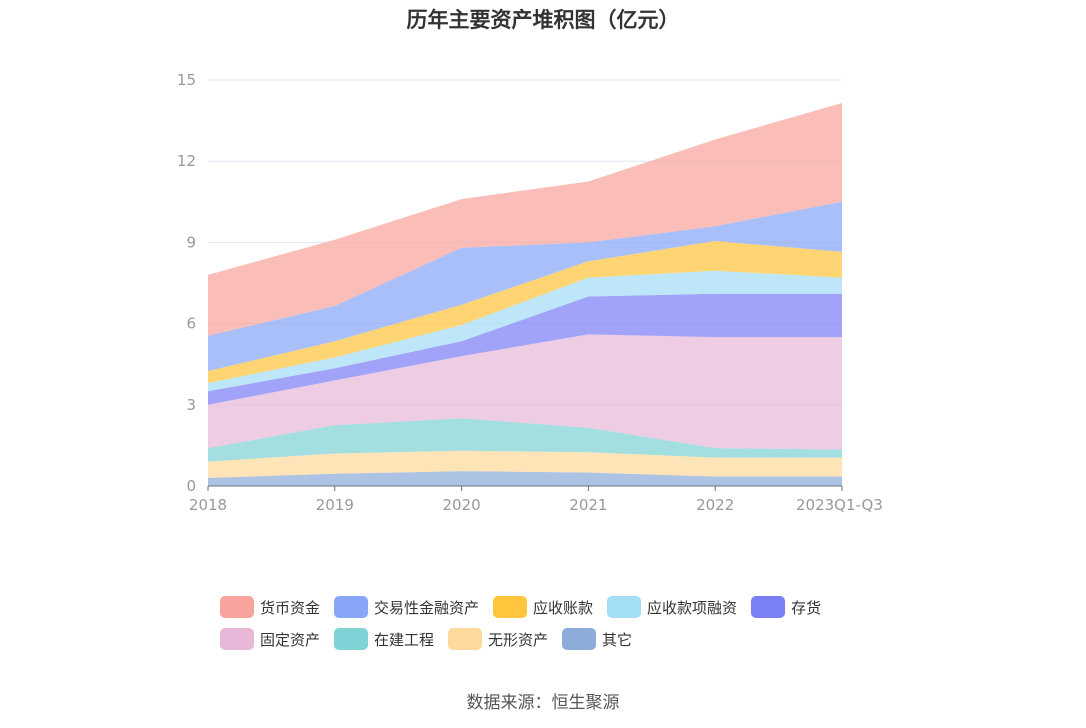 The width and height of the screenshot is (1086, 728). Describe the element at coordinates (427, 607) in the screenshot. I see `legend-label: 交易性金融资产` at that location.